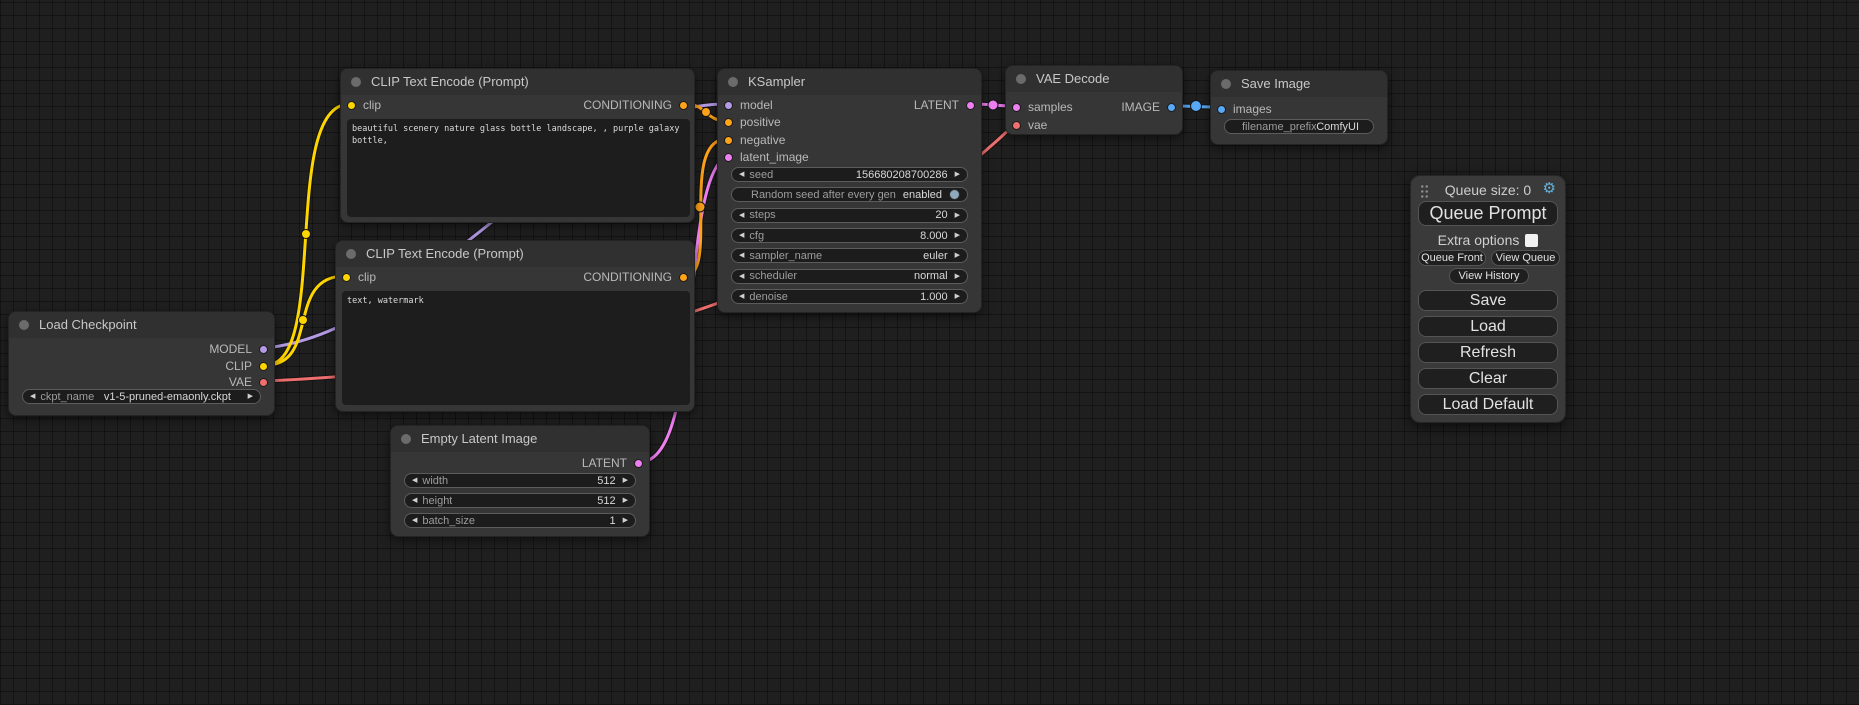 The height and width of the screenshot is (705, 1859). I want to click on node-vae-decode: VAE Decode samples vae IMAGE, so click(1094, 100).